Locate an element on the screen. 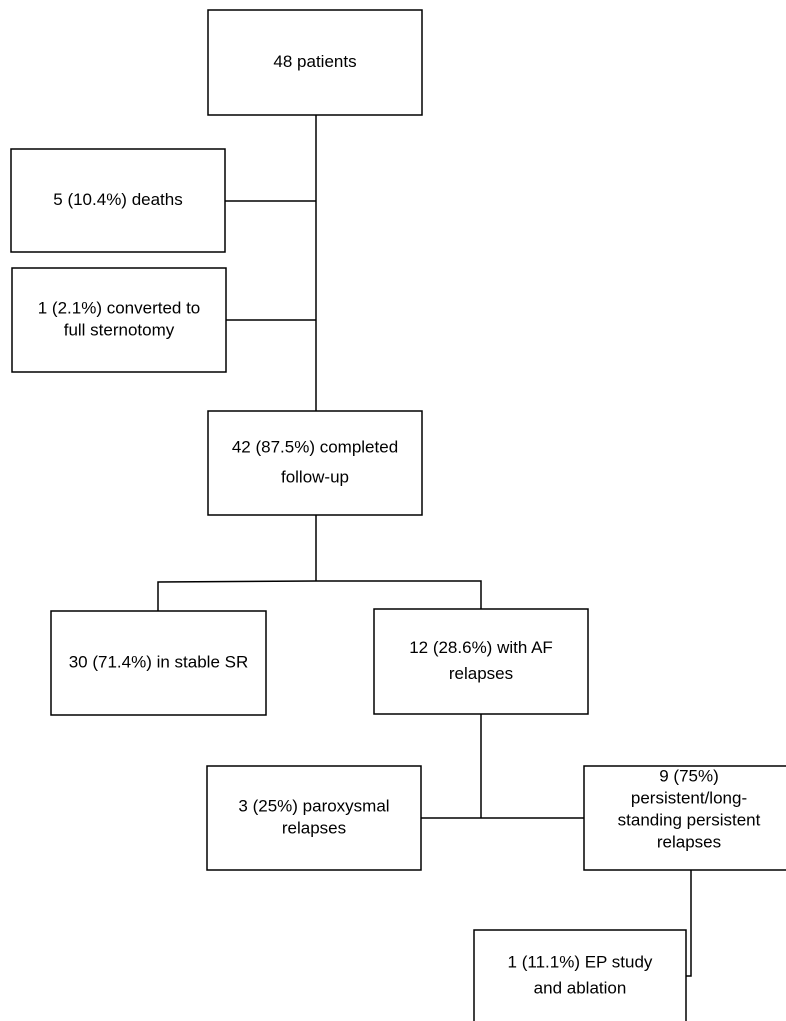 The height and width of the screenshot is (1021, 786). node-label: 1 (2.1%) converted to is located at coordinates (119, 307).